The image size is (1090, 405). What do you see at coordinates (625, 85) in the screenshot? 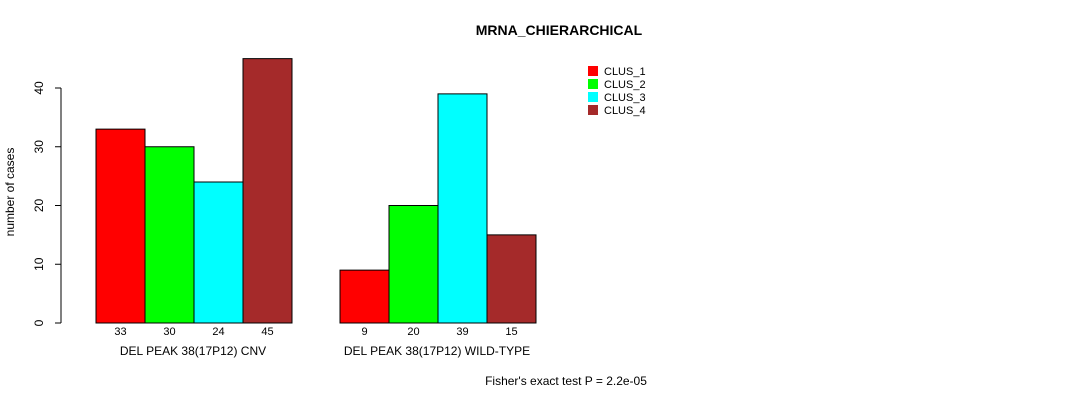
I see `legend-label: CLUS_2` at bounding box center [625, 85].